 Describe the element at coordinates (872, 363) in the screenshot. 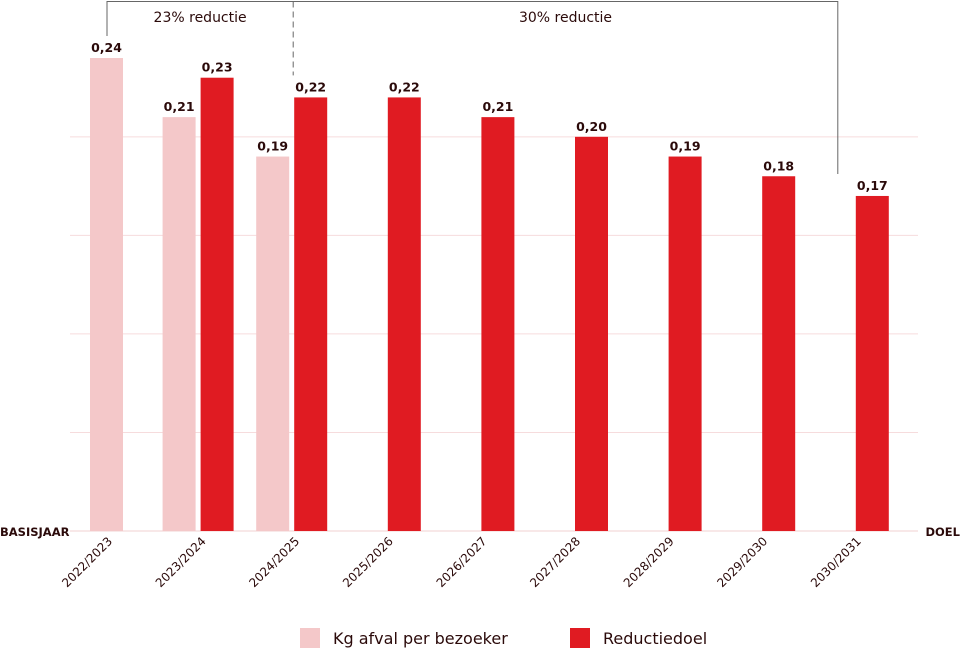

I see `bar-reductiedoel-2030/2031` at that location.